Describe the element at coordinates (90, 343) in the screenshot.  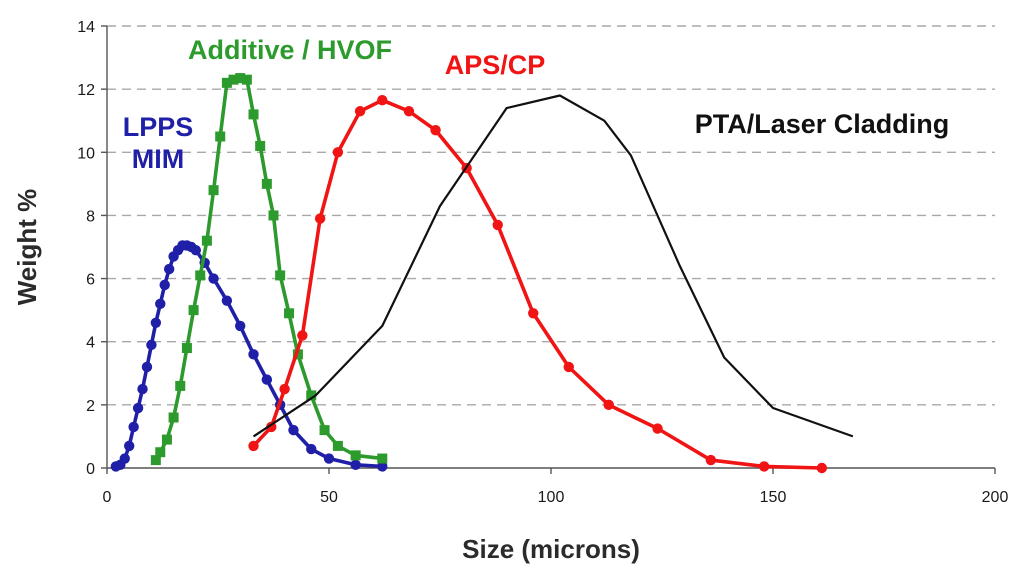
I see `y-tick-label: 4` at that location.